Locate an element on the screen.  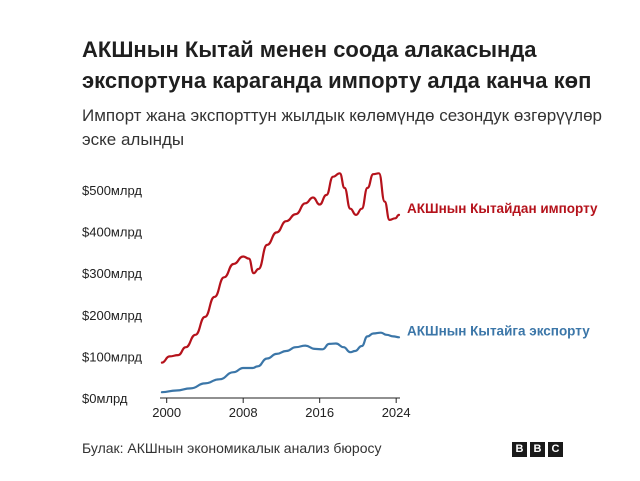
x-tick-label: 2024 is located at coordinates (396, 412).